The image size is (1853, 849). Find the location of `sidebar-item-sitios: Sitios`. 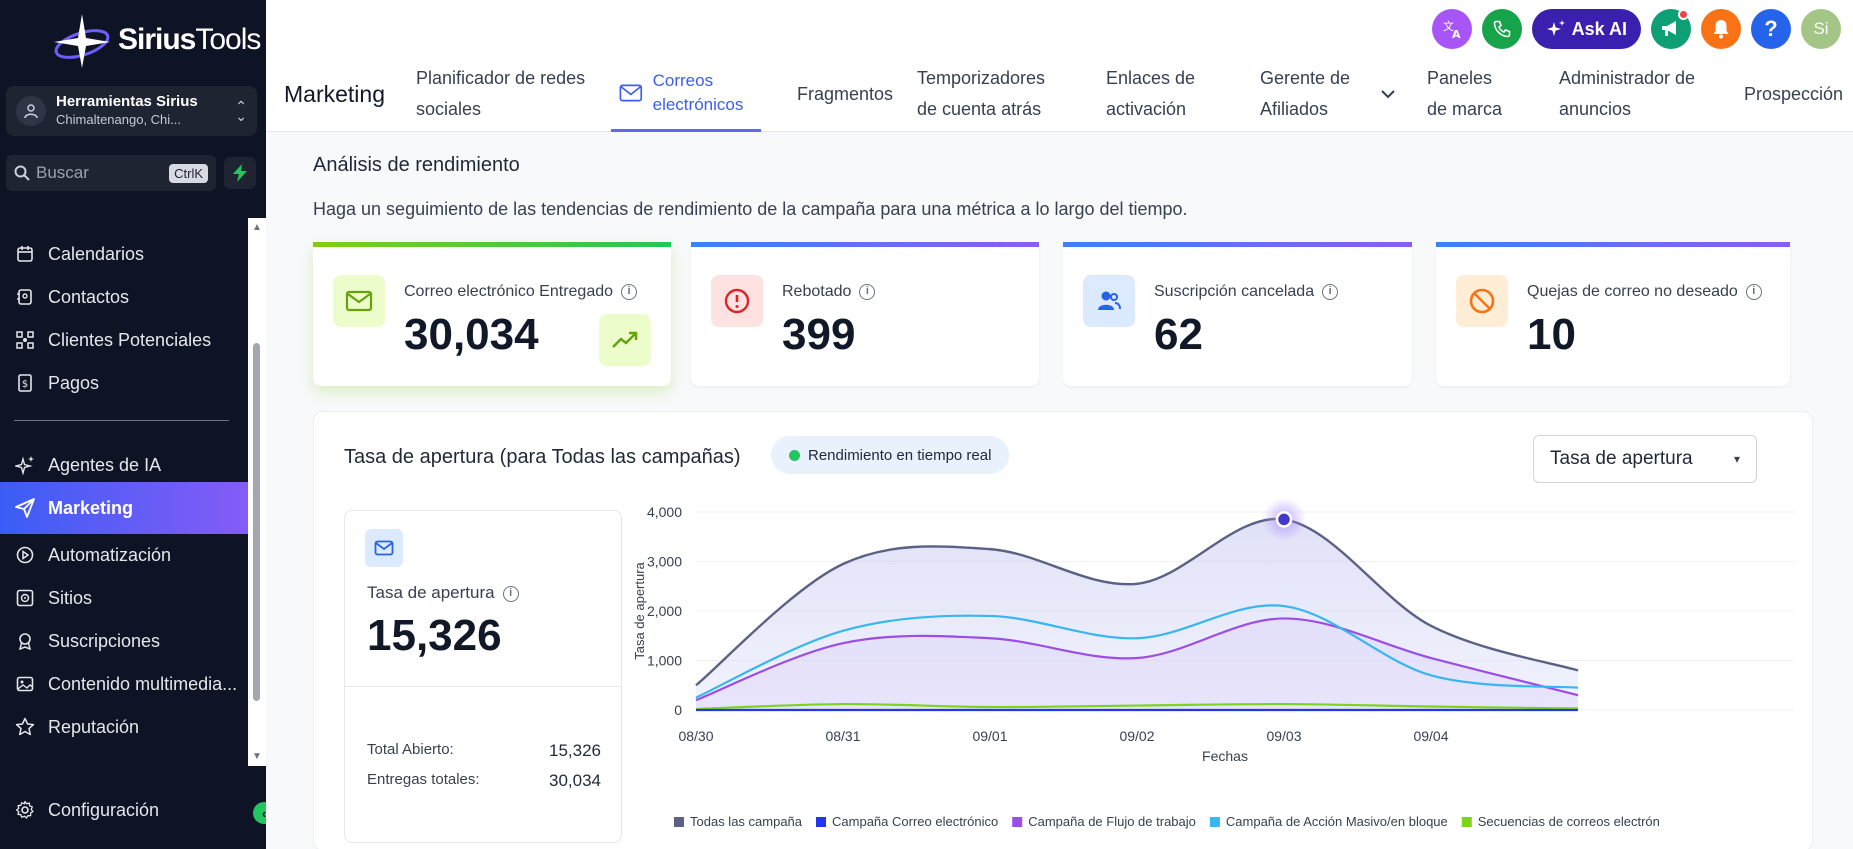

sidebar-item-sitios: Sitios is located at coordinates (133, 598).